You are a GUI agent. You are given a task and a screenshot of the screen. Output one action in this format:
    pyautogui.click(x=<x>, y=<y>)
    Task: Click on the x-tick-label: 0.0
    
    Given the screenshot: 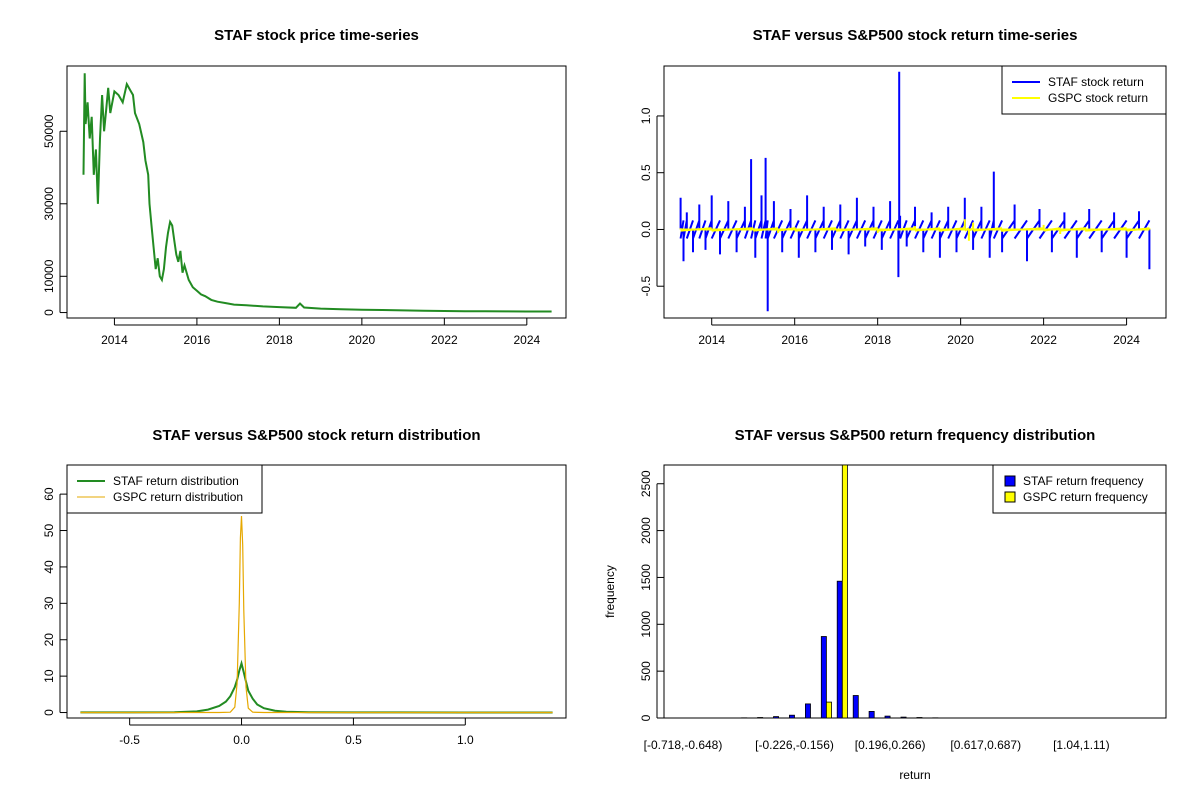 What is the action you would take?
    pyautogui.click(x=241, y=740)
    